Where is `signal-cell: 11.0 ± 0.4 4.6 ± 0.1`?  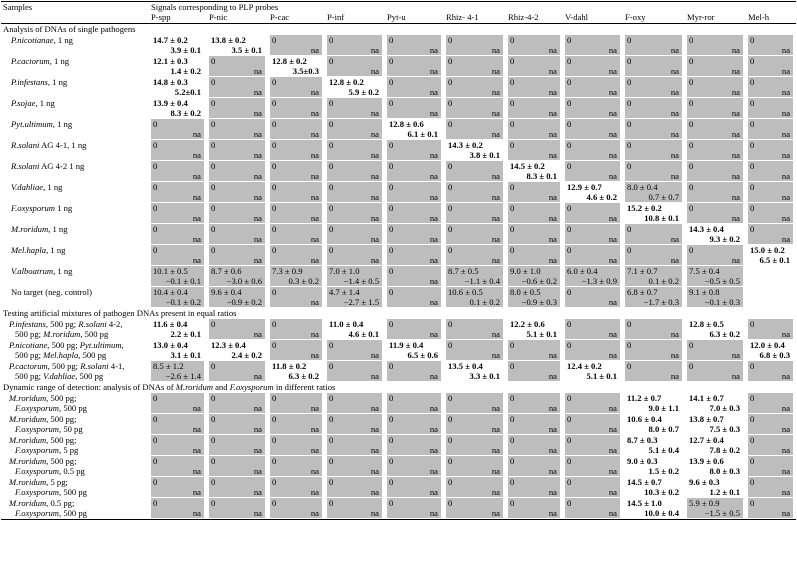
signal-cell: 11.0 ± 0.4 4.6 ± 0.1 is located at coordinates (355, 329).